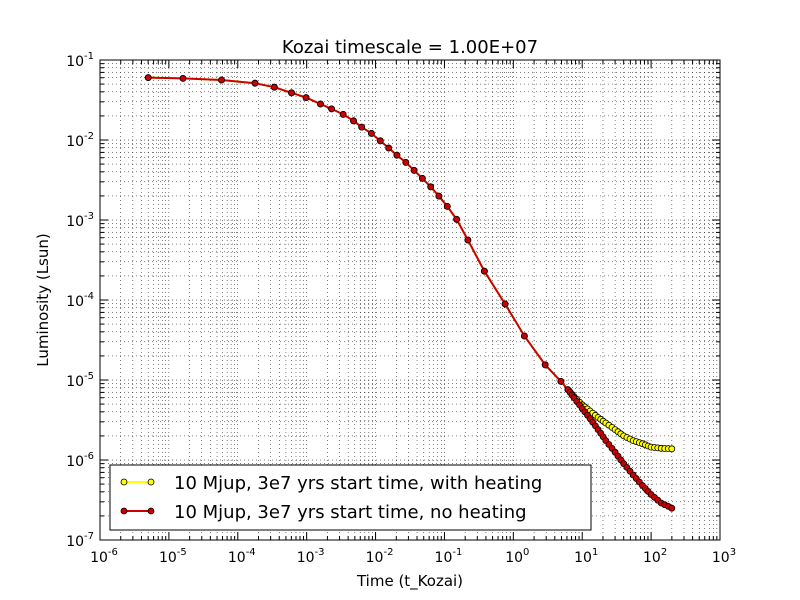 Image resolution: width=800 pixels, height=600 pixels. I want to click on y-tick-label: 10⁻², so click(80, 140).